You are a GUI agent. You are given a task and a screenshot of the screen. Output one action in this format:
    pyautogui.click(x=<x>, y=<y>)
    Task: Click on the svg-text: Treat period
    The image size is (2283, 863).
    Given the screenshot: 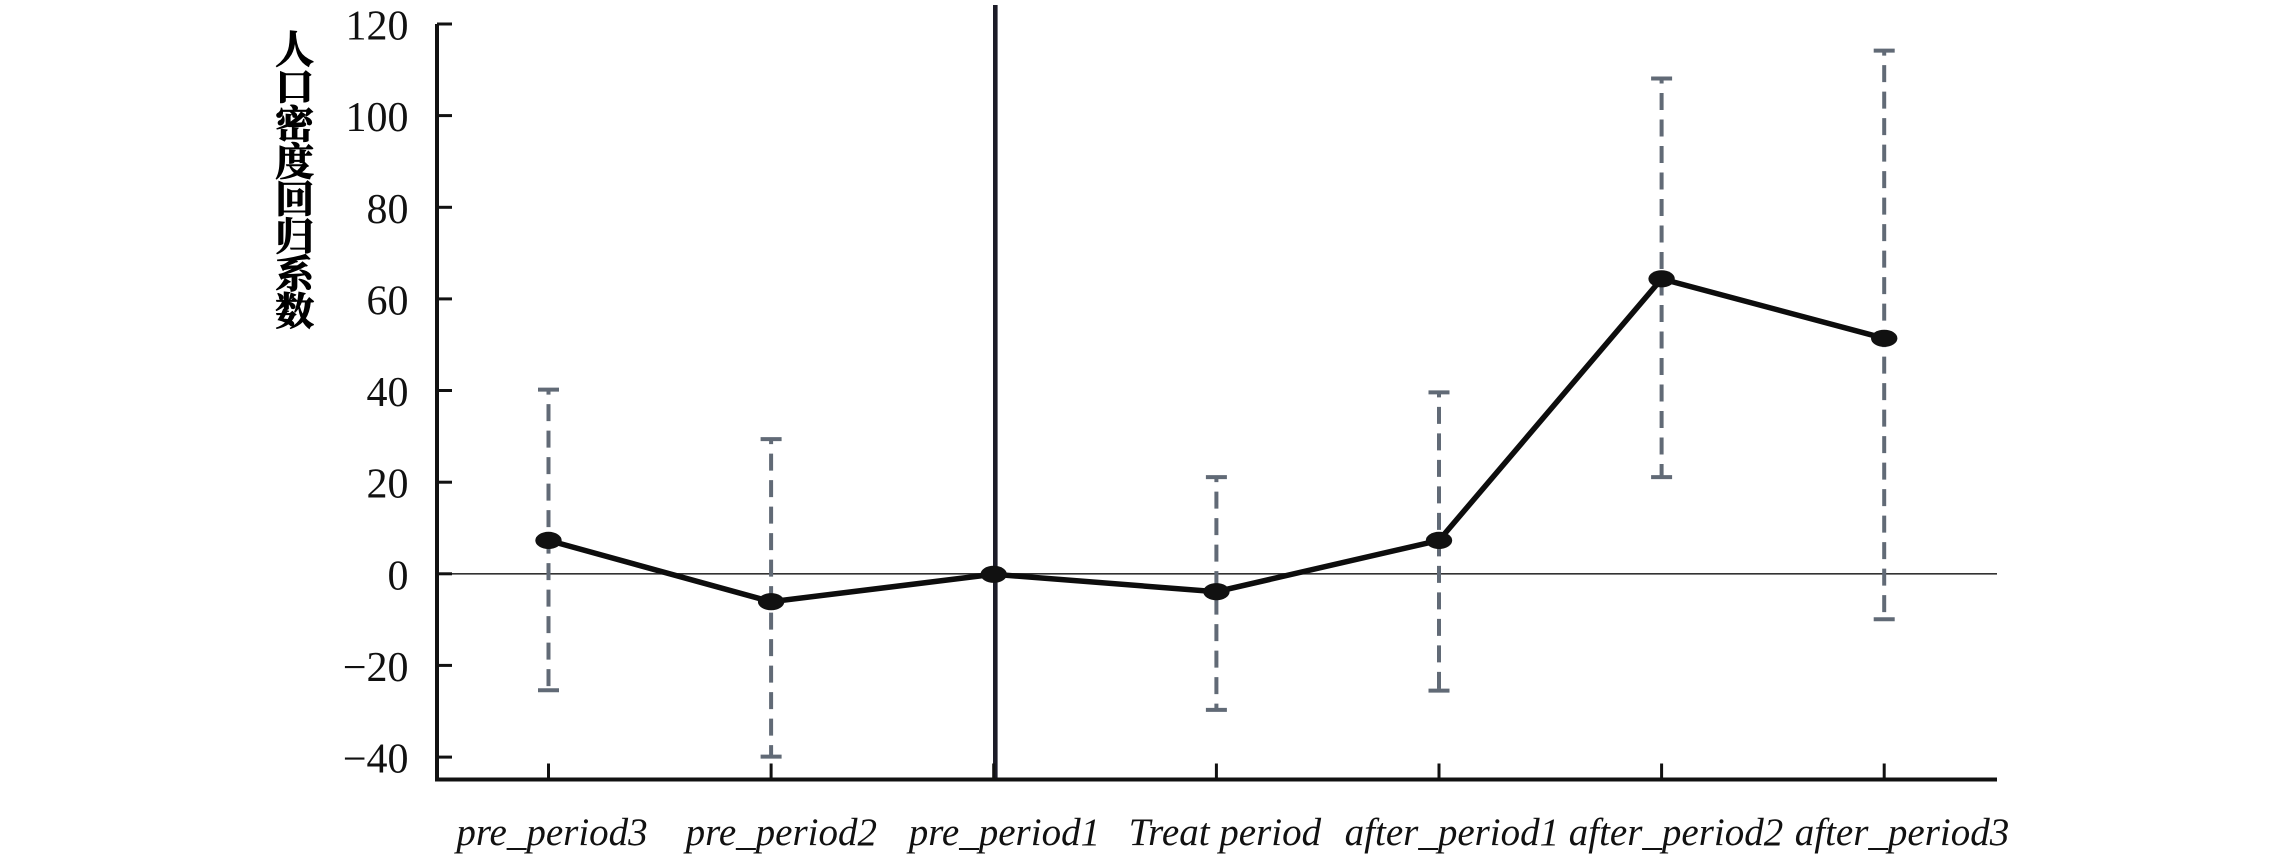 What is the action you would take?
    pyautogui.click(x=1225, y=832)
    